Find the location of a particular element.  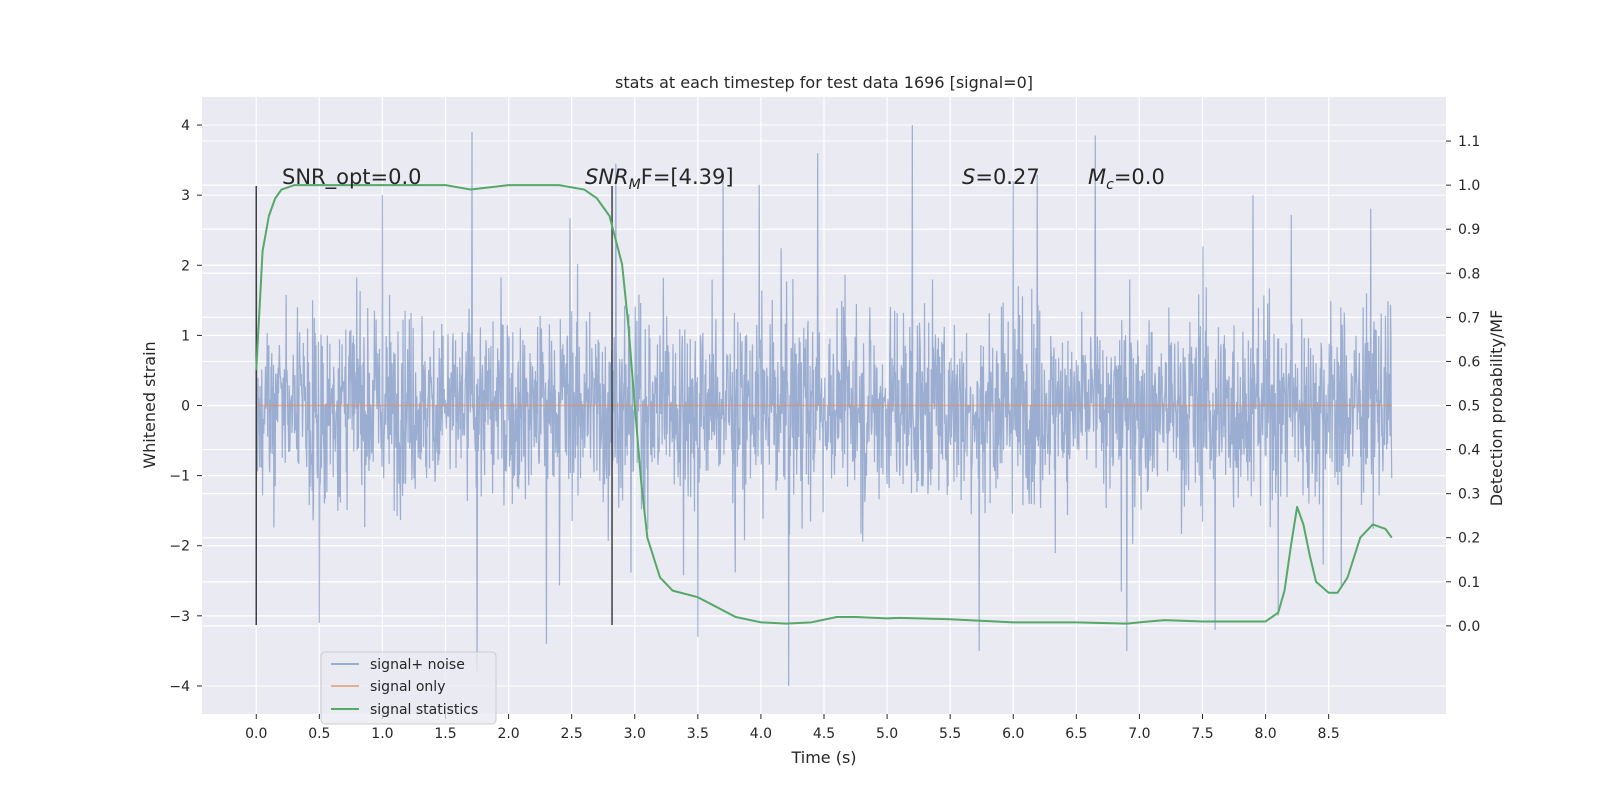

legend-label-stats: signal statistics is located at coordinates (424, 710).